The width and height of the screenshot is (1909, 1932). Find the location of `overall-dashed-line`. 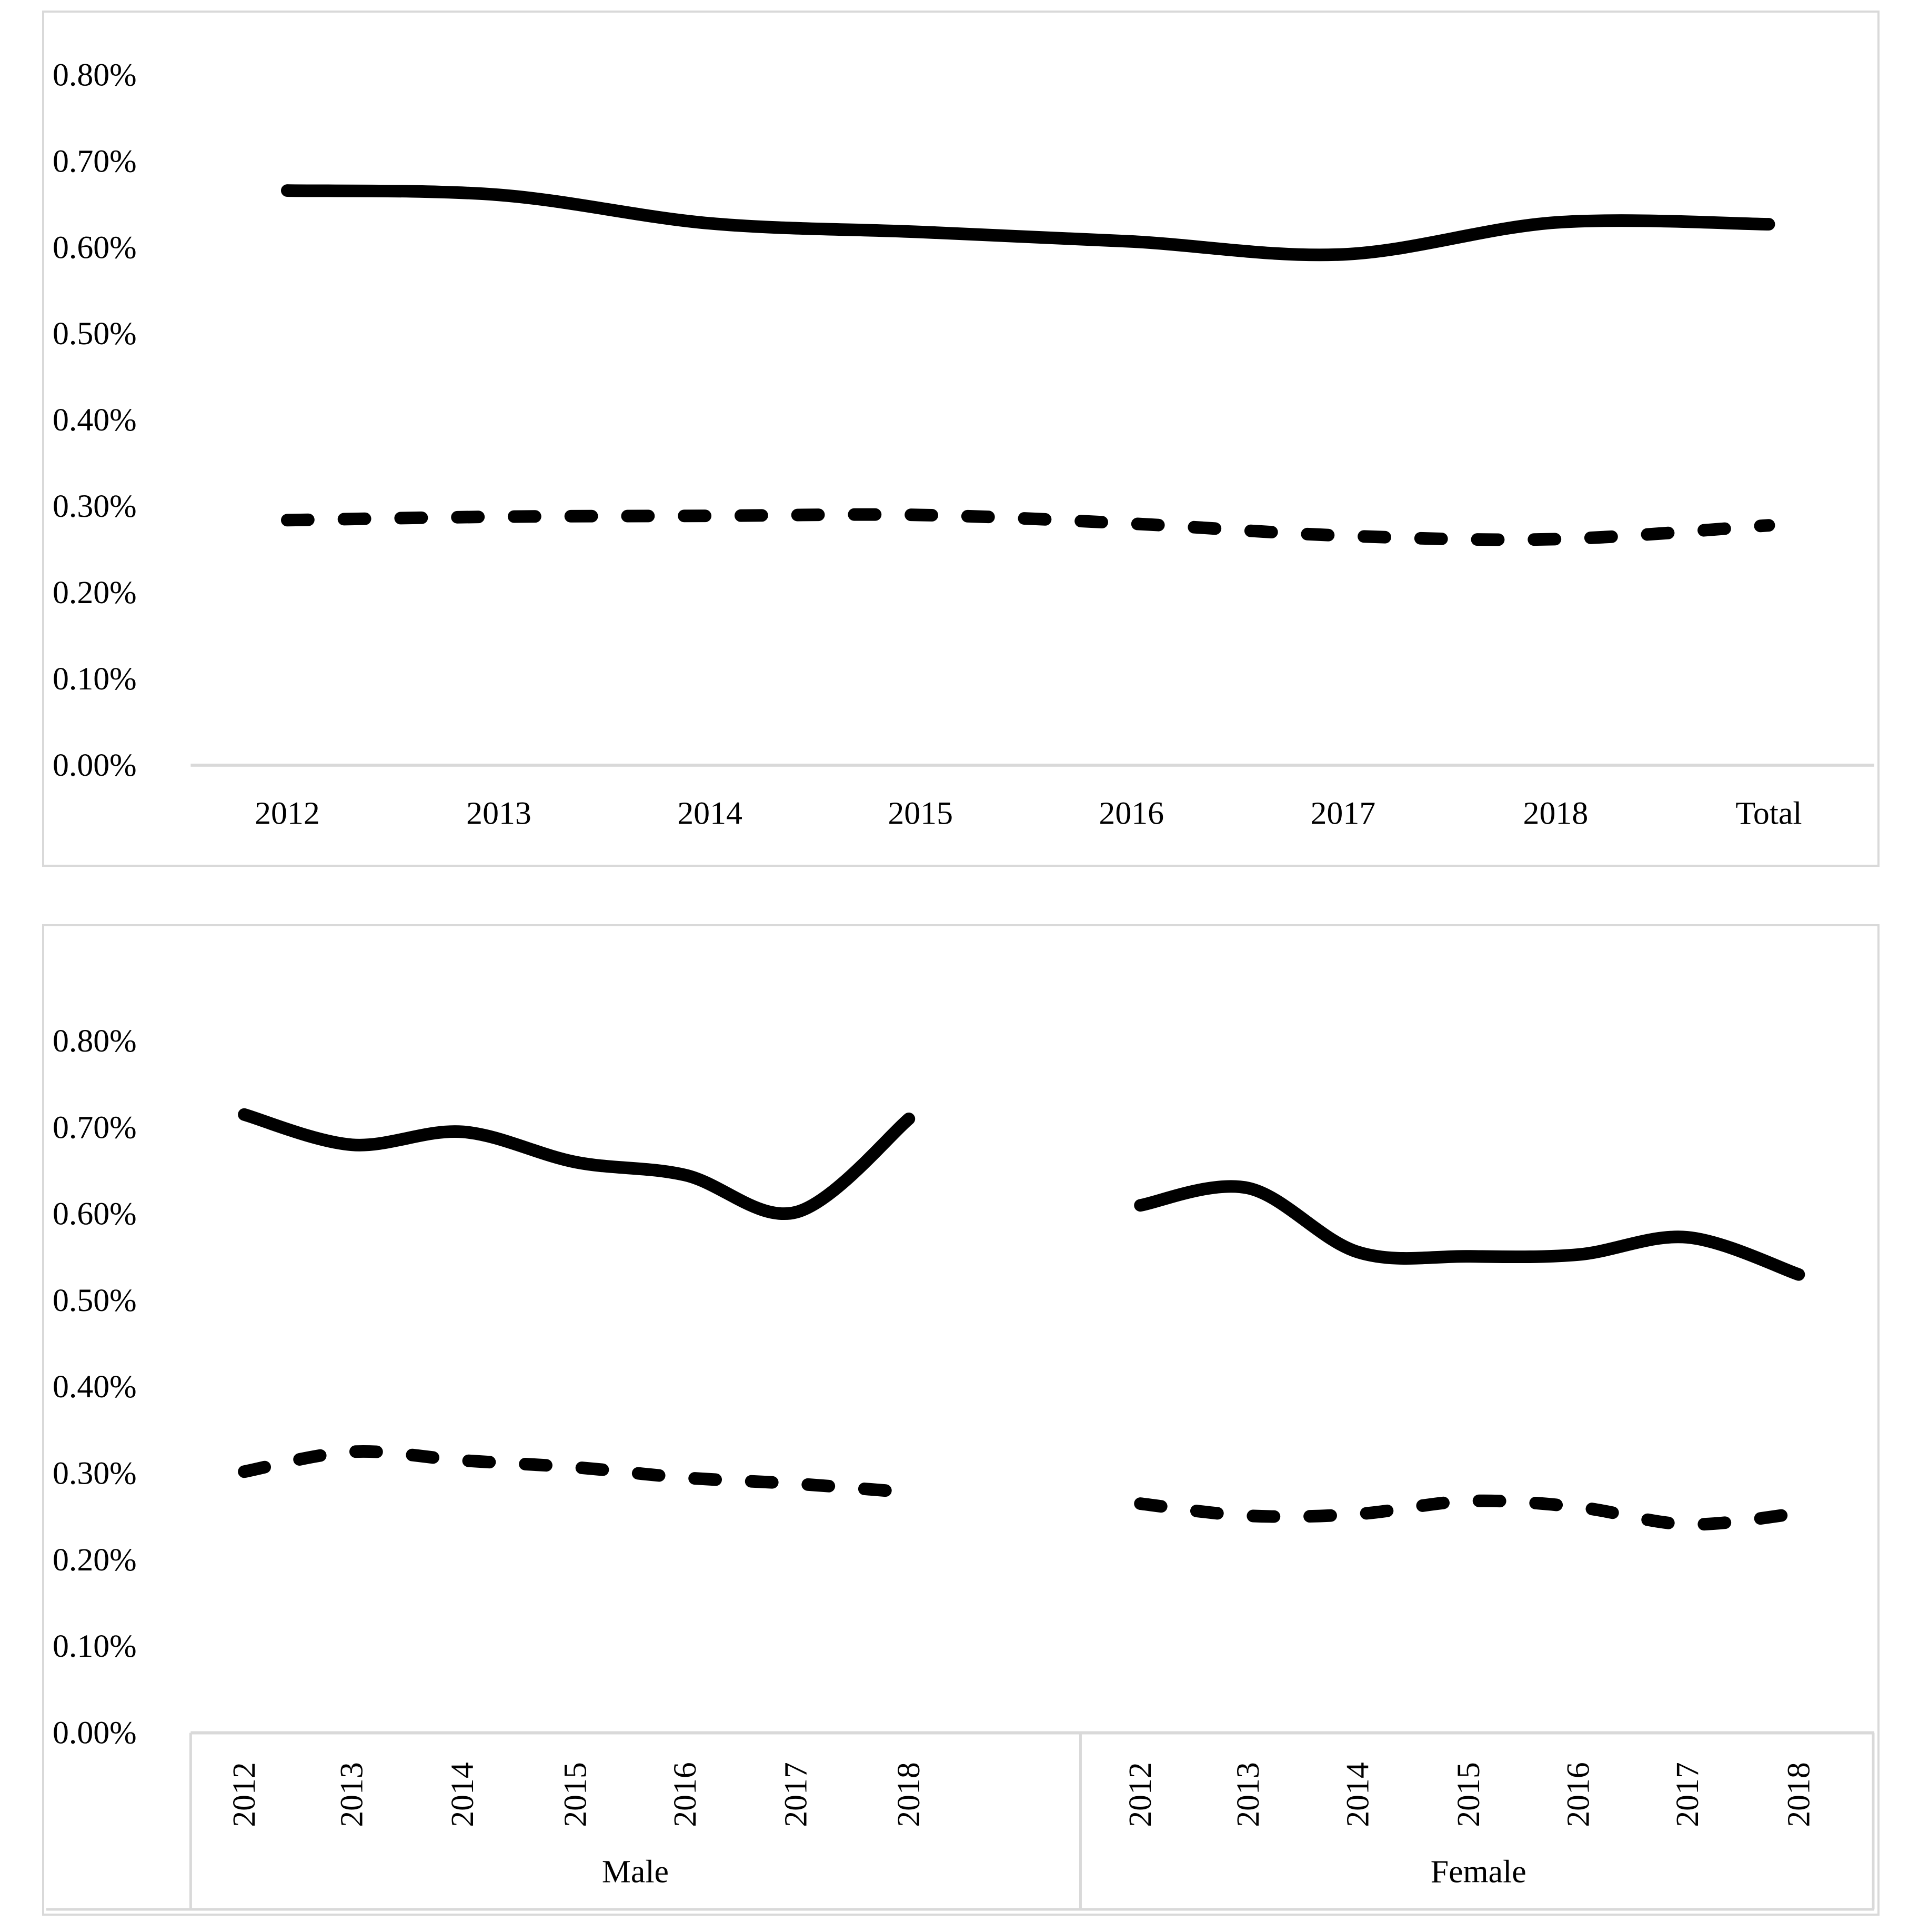

overall-dashed-line is located at coordinates (1027, 527).